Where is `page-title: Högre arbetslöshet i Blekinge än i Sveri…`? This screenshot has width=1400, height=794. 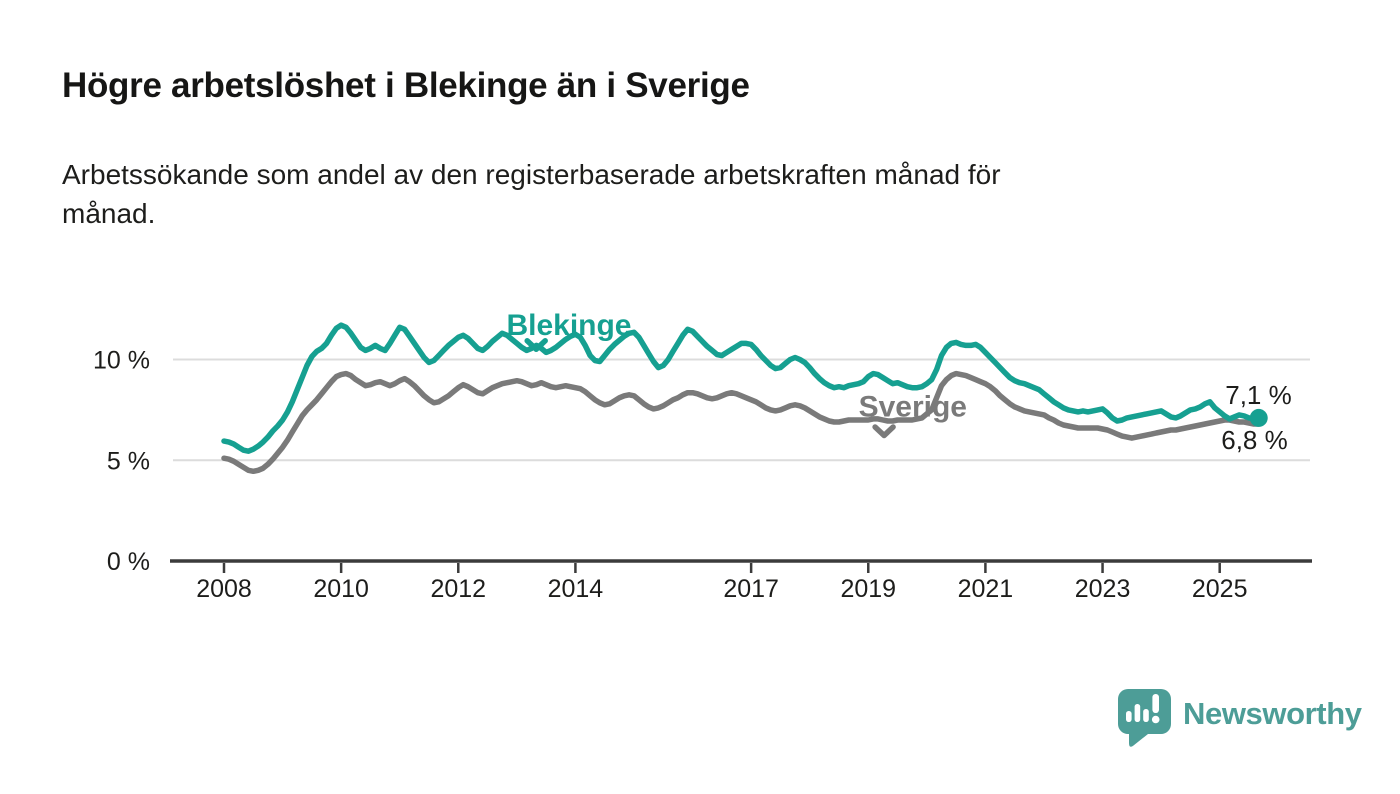
page-title: Högre arbetslöshet i Blekinge än i Sveri… is located at coordinates (406, 85).